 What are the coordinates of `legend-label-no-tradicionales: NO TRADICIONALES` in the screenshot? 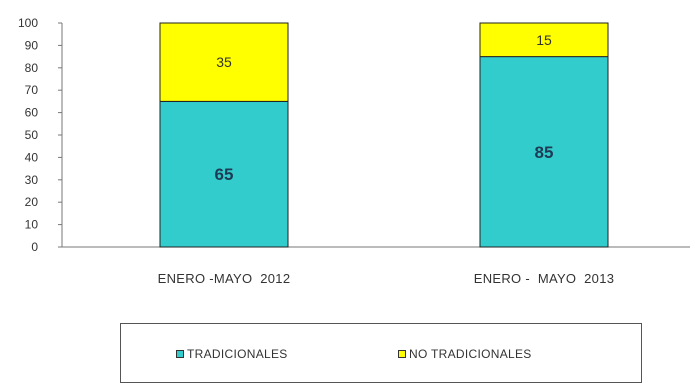 It's located at (470, 354).